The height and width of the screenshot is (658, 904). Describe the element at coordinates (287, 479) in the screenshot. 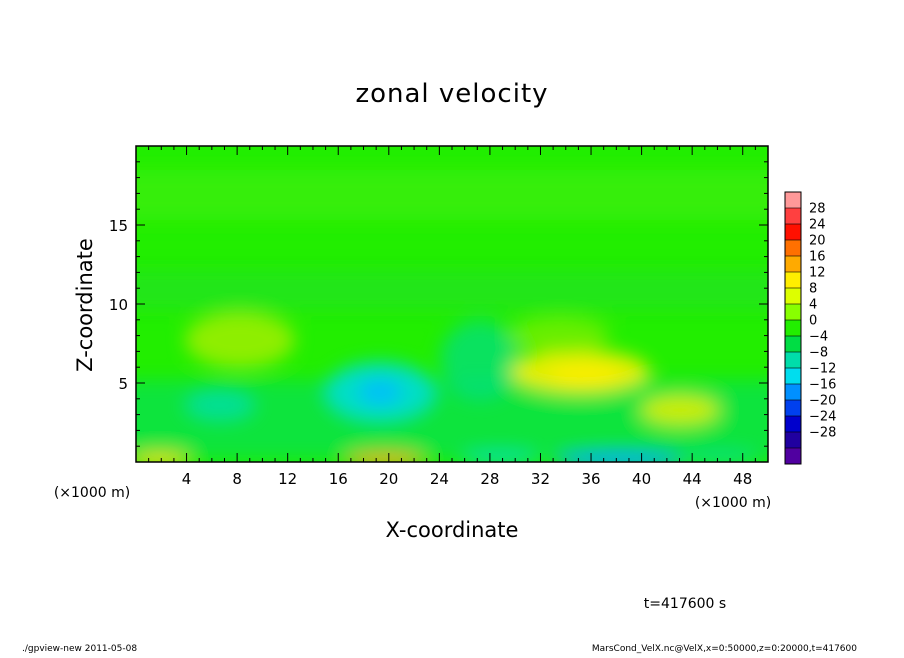

I see `x-tick-label: 12` at that location.